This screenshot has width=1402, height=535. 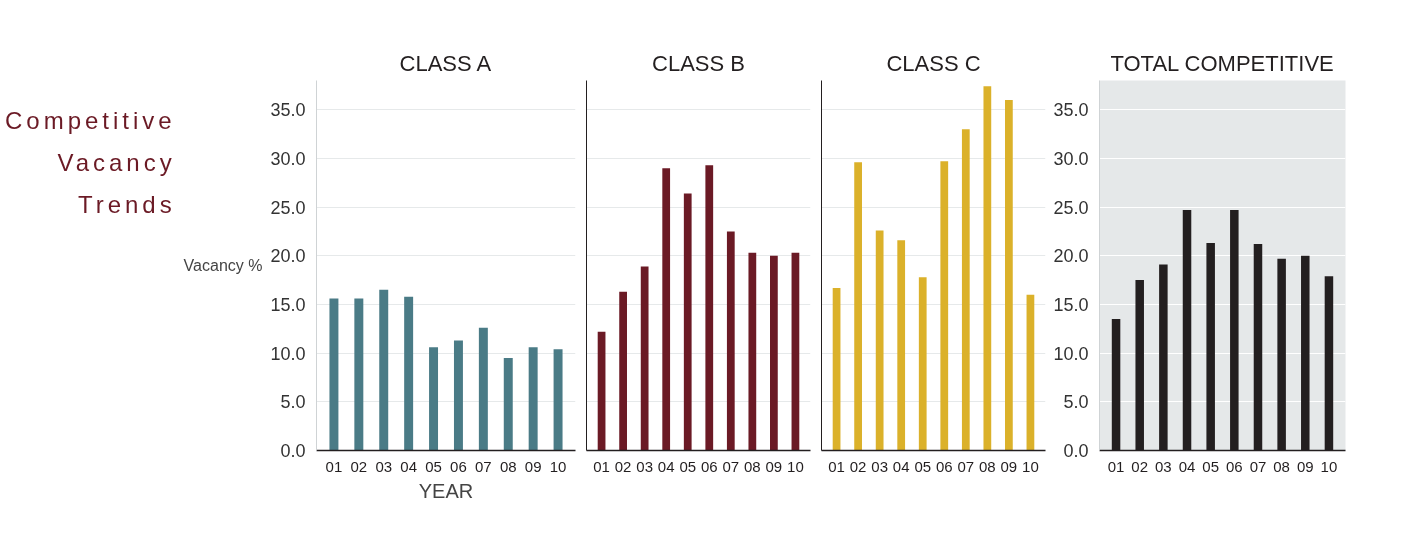 I want to click on chart-title: TOTAL COMPETITIVE, so click(x=1222, y=63).